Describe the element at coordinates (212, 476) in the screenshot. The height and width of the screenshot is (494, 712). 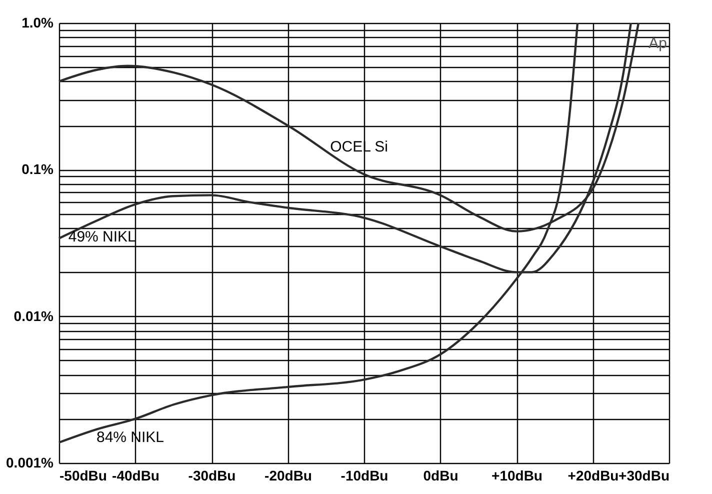
I see `x-tick-label: -30dBu` at that location.